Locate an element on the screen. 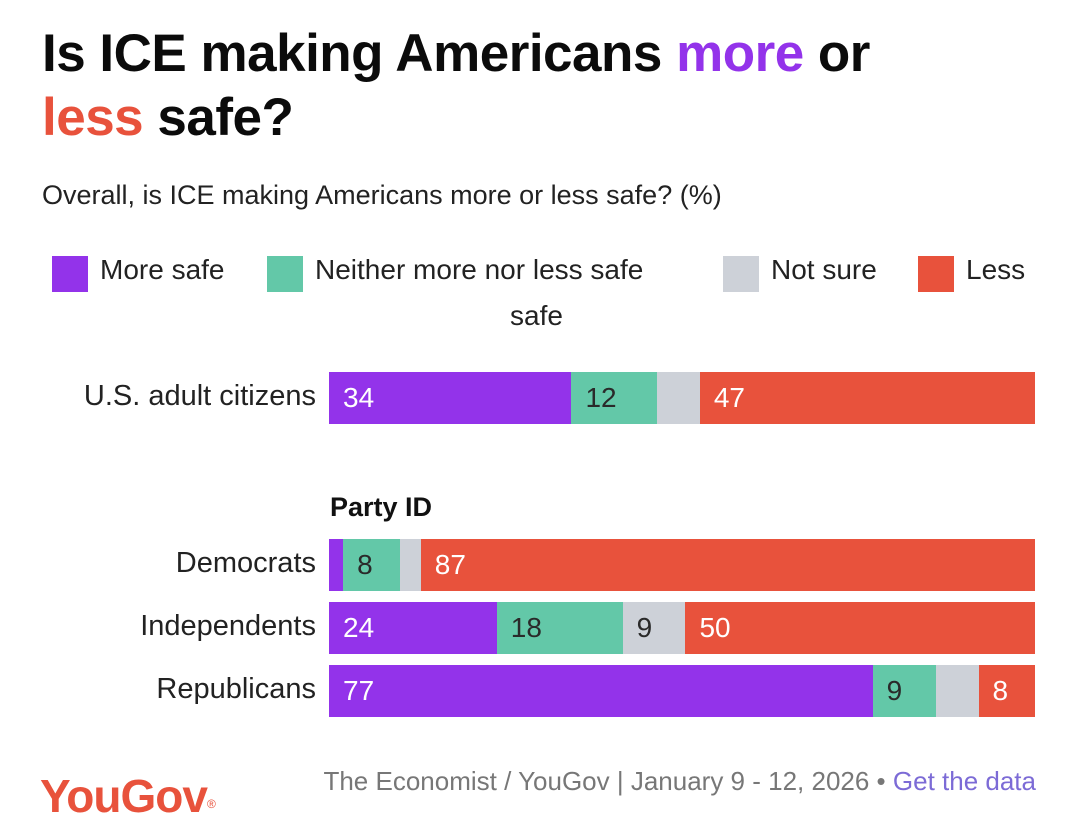 The width and height of the screenshot is (1080, 840). bar-segment-more-safe: 77 is located at coordinates (601, 691).